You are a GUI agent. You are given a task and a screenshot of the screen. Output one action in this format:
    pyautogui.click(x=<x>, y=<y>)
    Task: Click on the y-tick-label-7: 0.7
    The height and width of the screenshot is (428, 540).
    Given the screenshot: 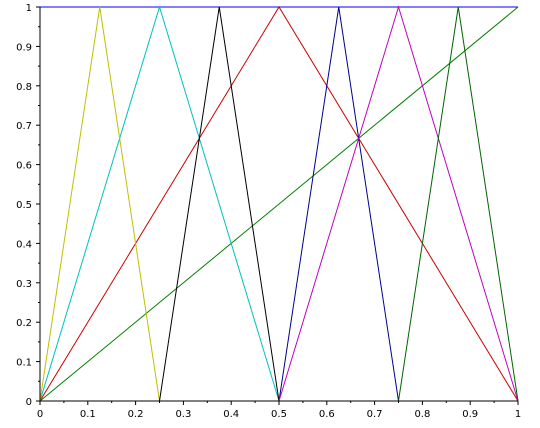 What is the action you would take?
    pyautogui.click(x=24, y=126)
    